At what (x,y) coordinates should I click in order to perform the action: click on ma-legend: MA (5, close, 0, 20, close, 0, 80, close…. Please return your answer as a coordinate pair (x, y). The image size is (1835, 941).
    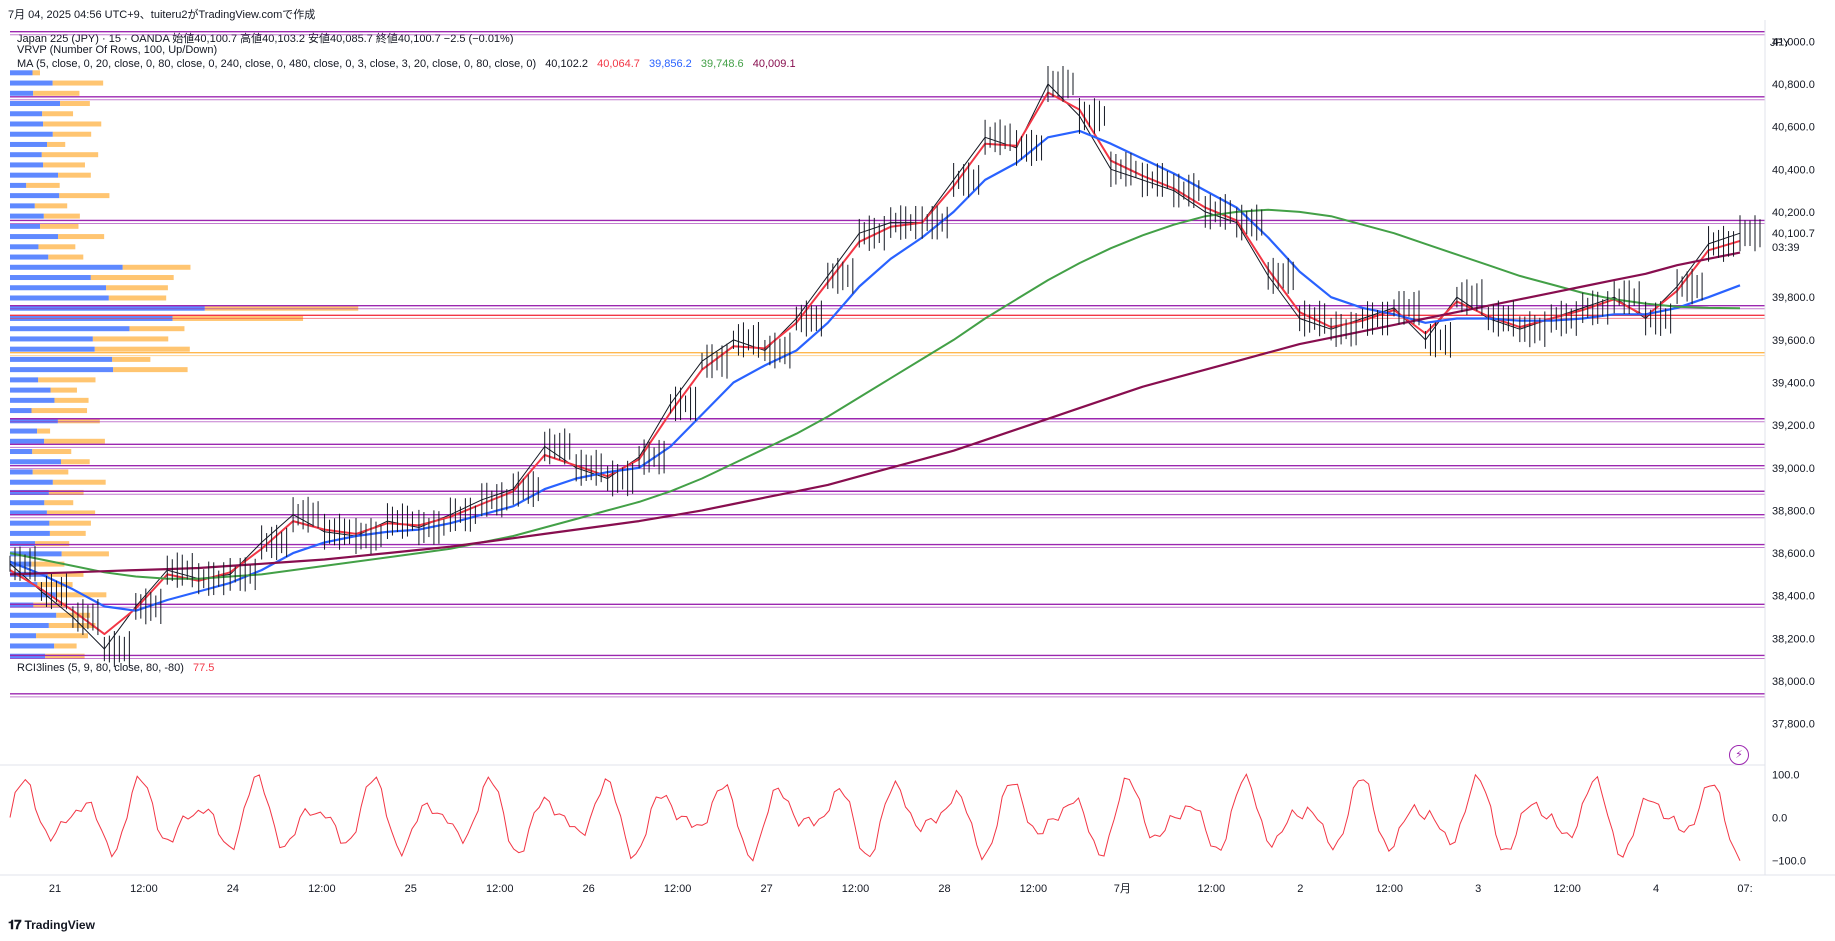
    Looking at the image, I should click on (409, 64).